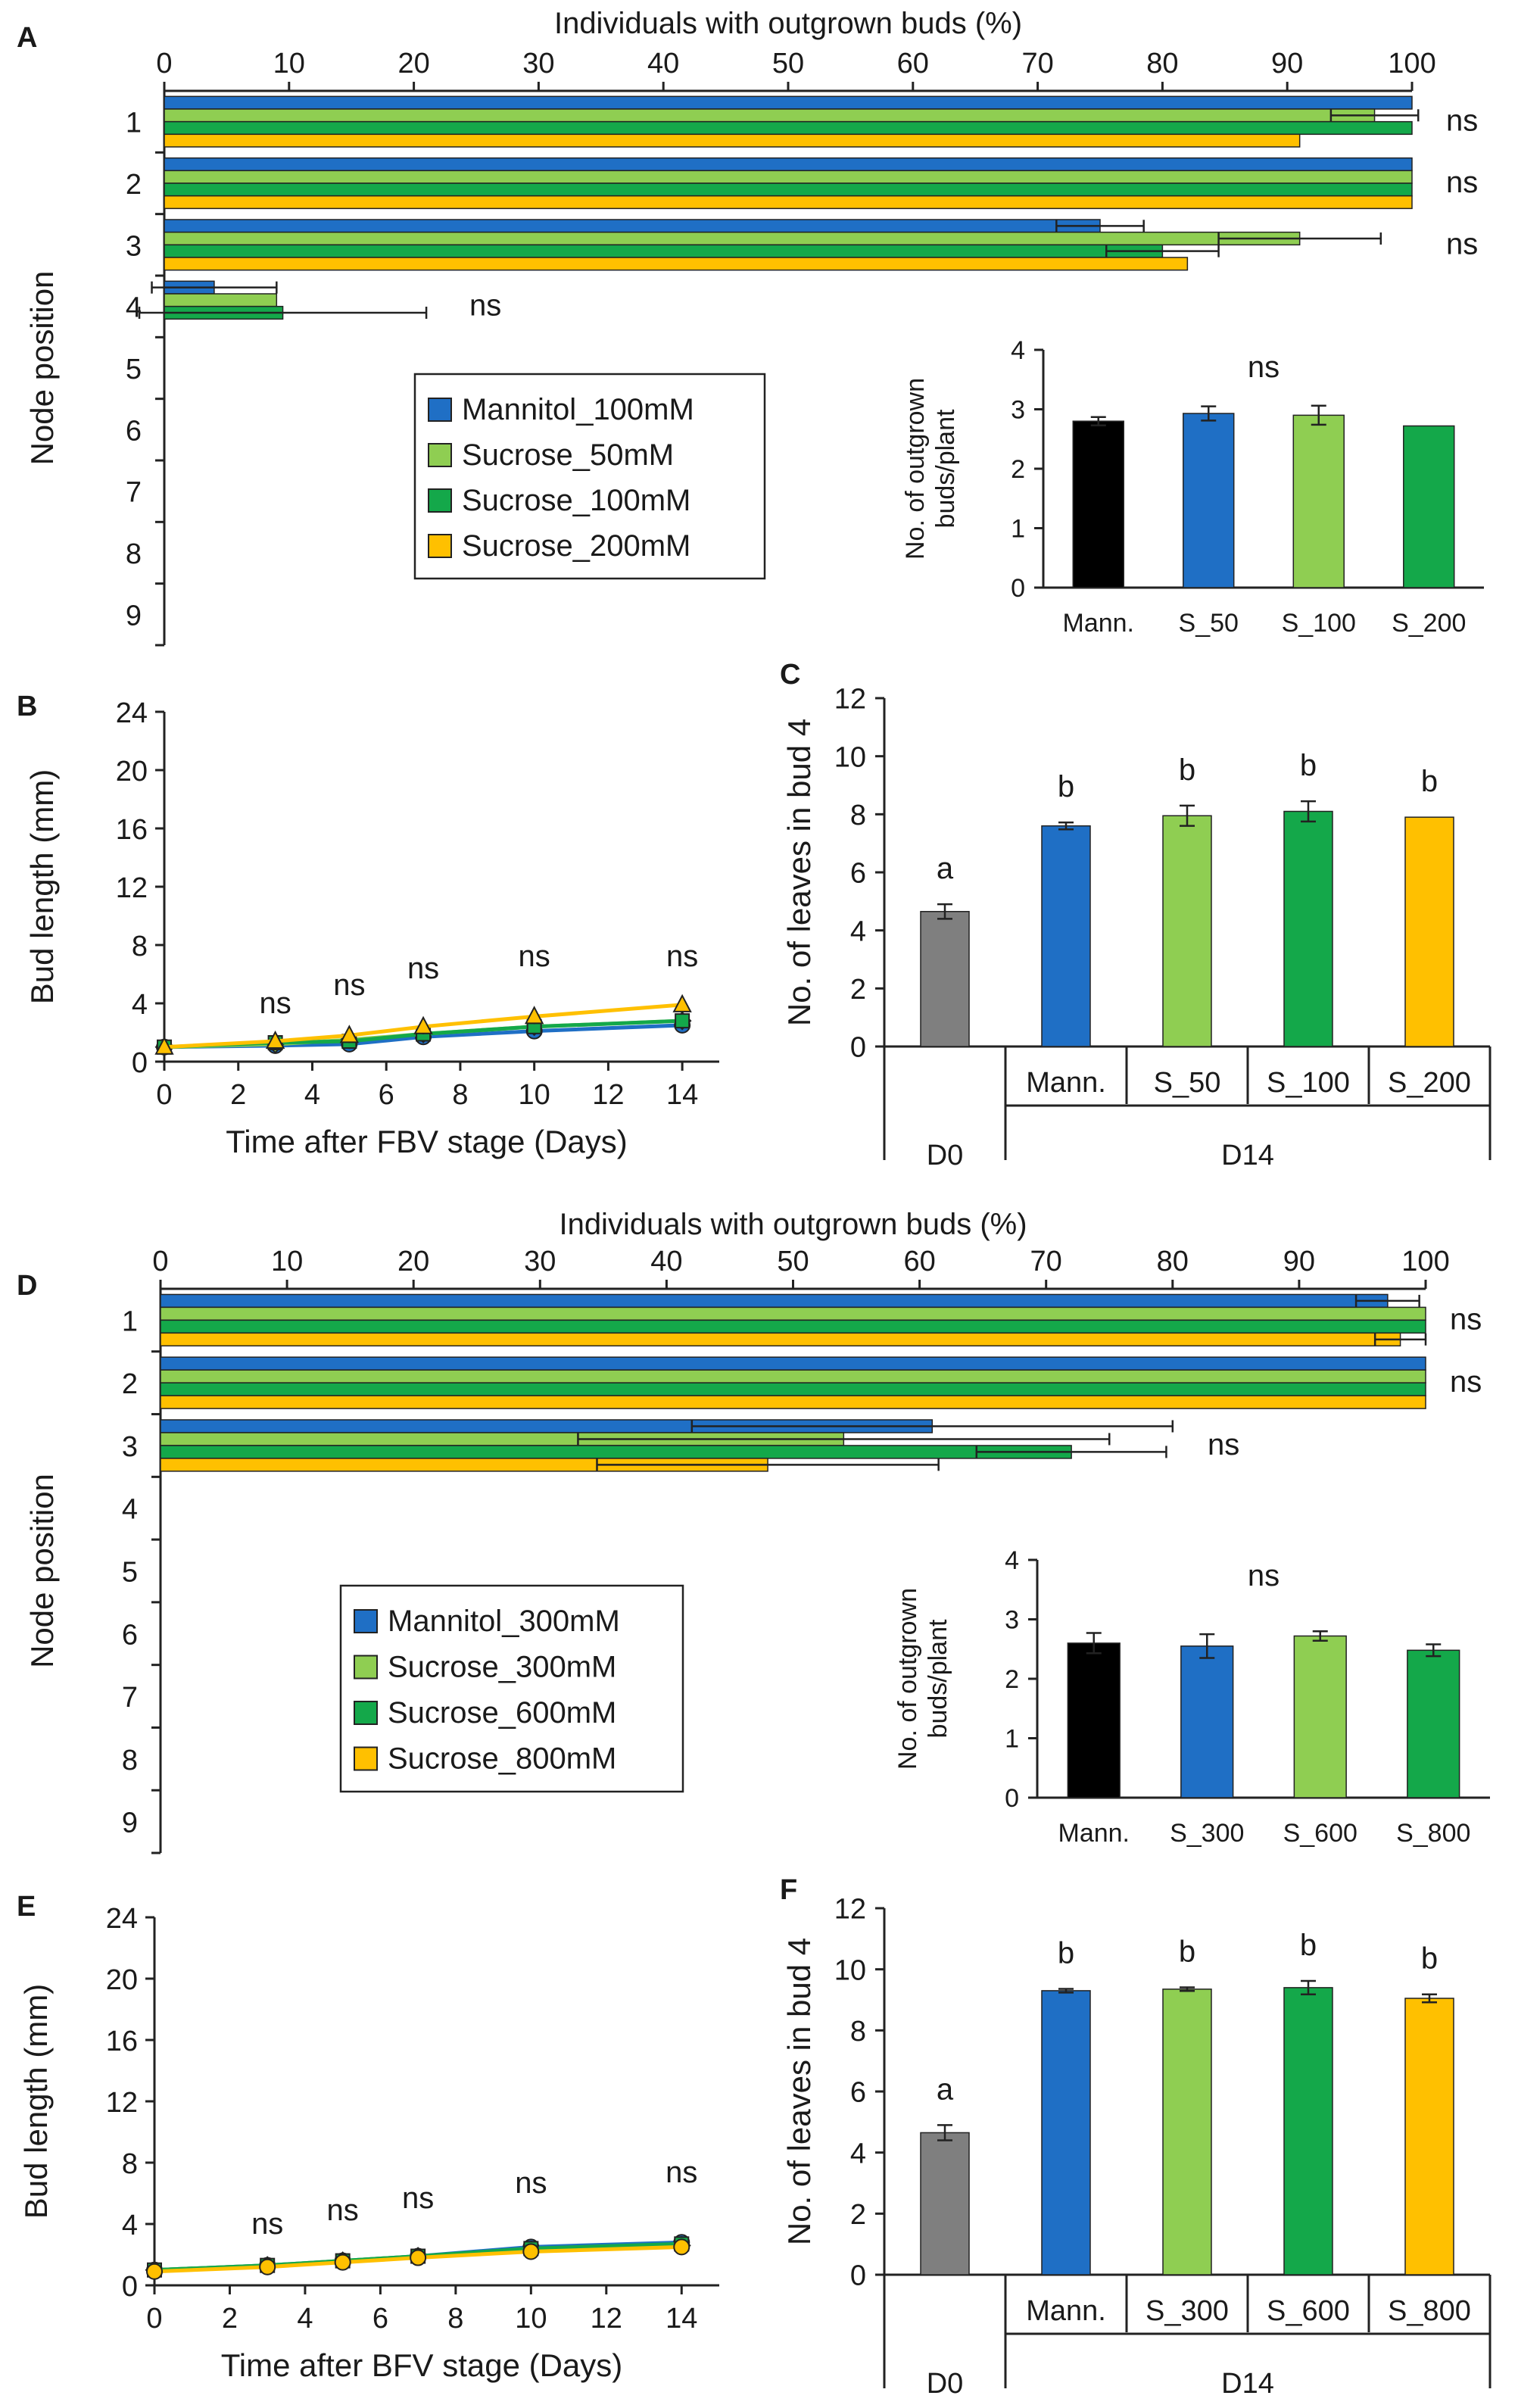 Image resolution: width=1518 pixels, height=2408 pixels. I want to click on x-category-label: S_600, so click(1320, 1834).